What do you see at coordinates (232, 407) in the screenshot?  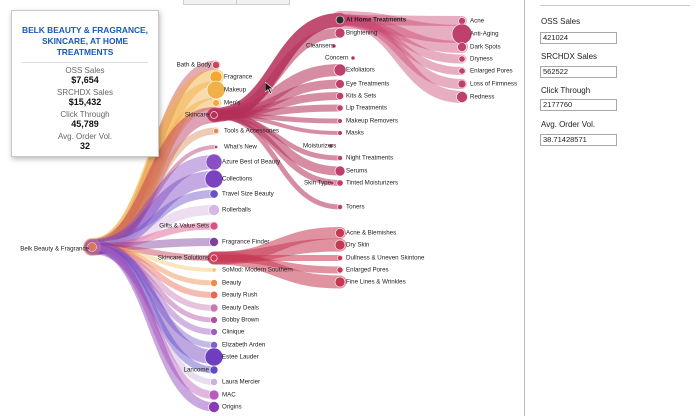 I see `category-label: Origins` at bounding box center [232, 407].